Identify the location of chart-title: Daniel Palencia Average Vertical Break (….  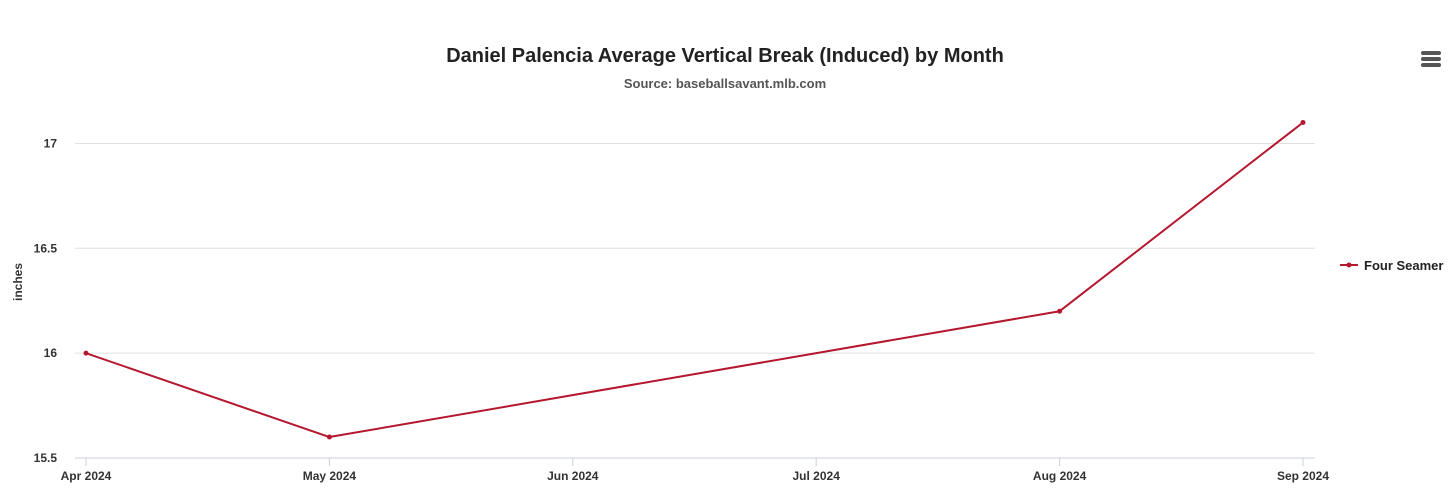
(725, 56).